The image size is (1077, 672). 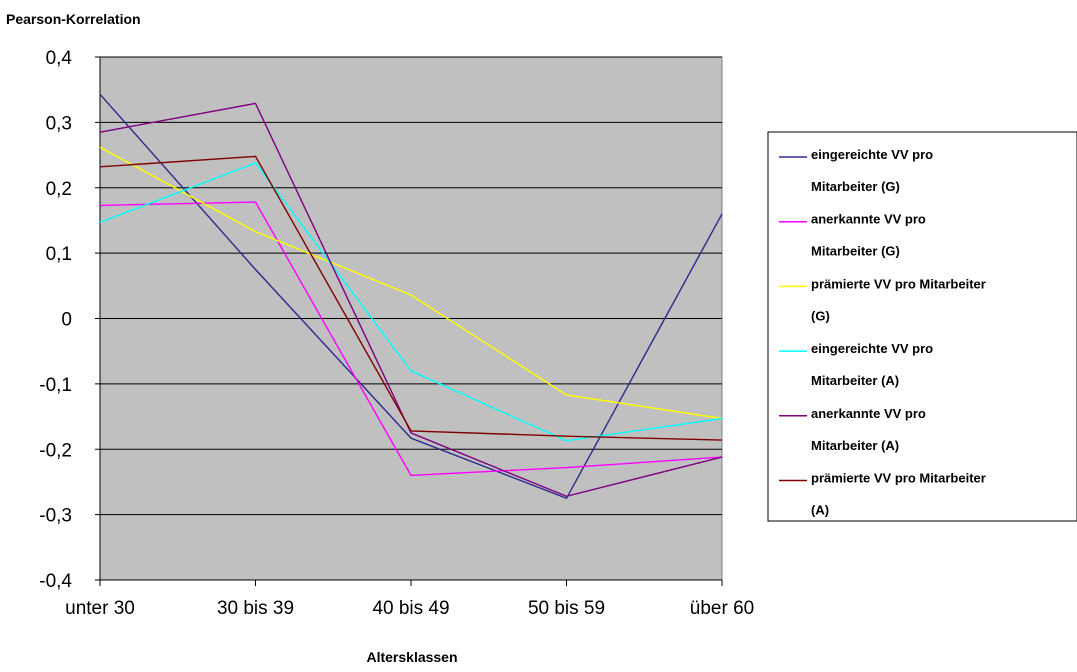 I want to click on y-tick-label: 0, so click(x=66, y=320).